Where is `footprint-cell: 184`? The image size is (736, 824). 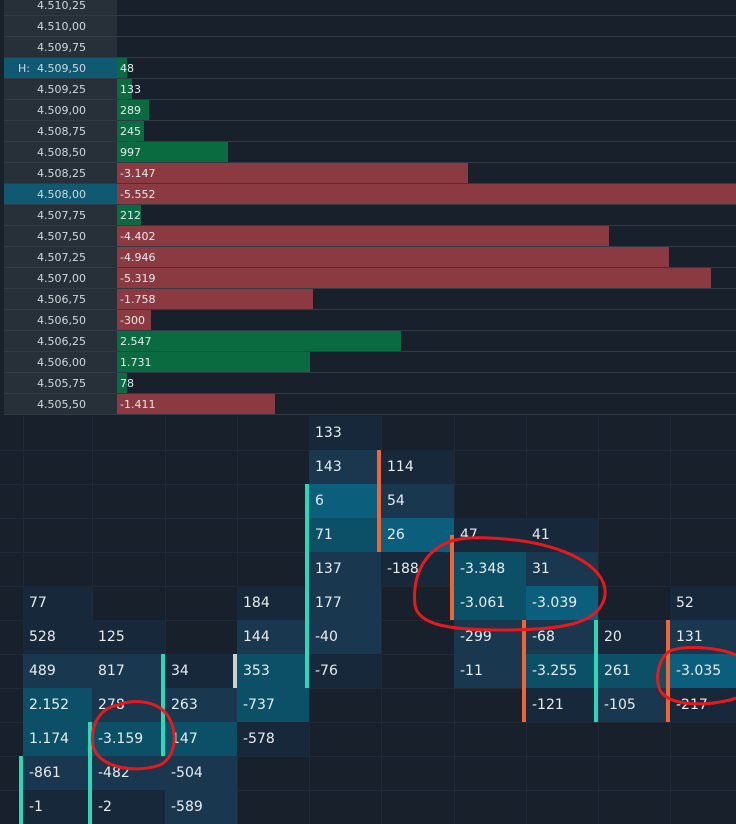 footprint-cell: 184 is located at coordinates (273, 603).